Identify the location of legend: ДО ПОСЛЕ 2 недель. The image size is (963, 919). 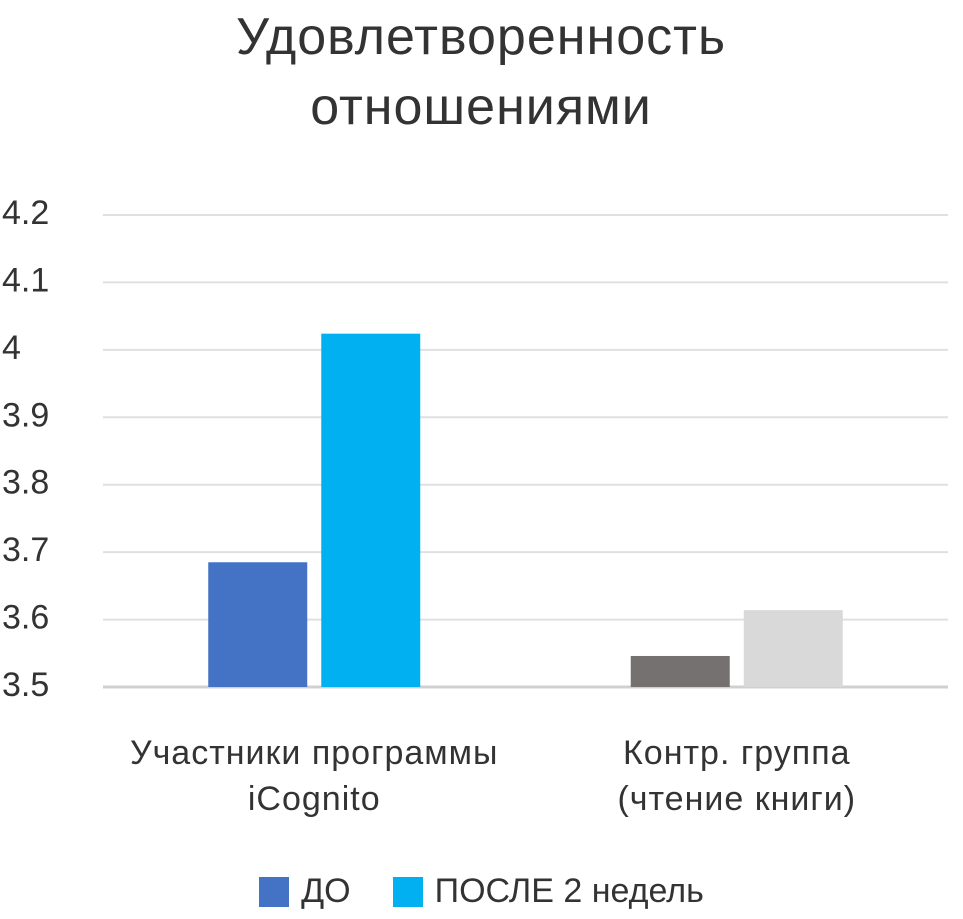
(481, 891).